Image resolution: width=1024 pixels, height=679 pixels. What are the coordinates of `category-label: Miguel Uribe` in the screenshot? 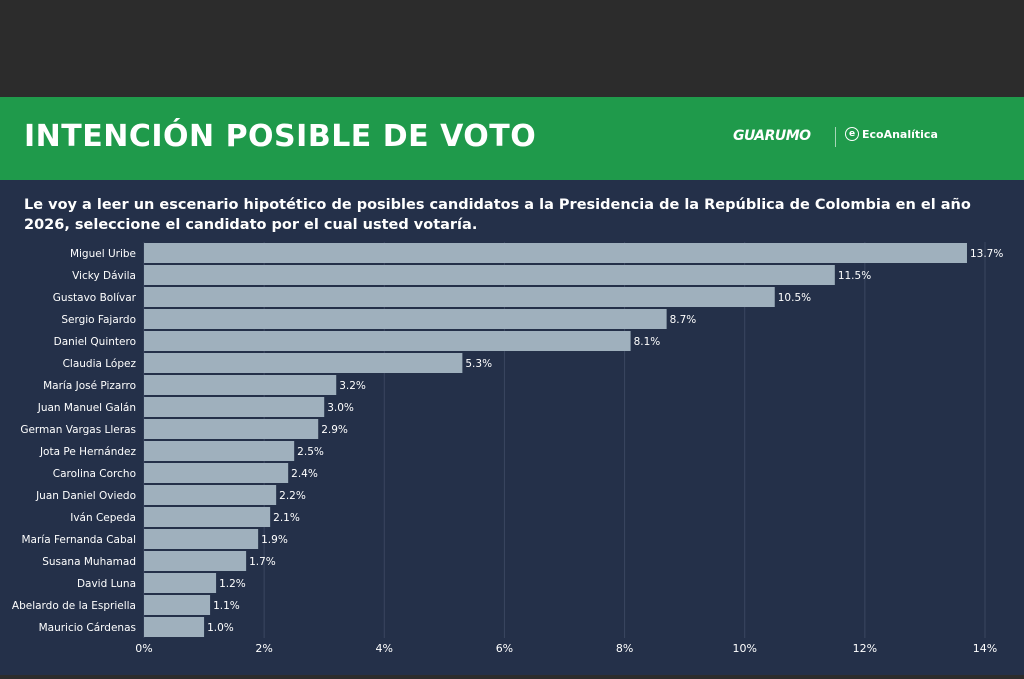 It's located at (103, 254).